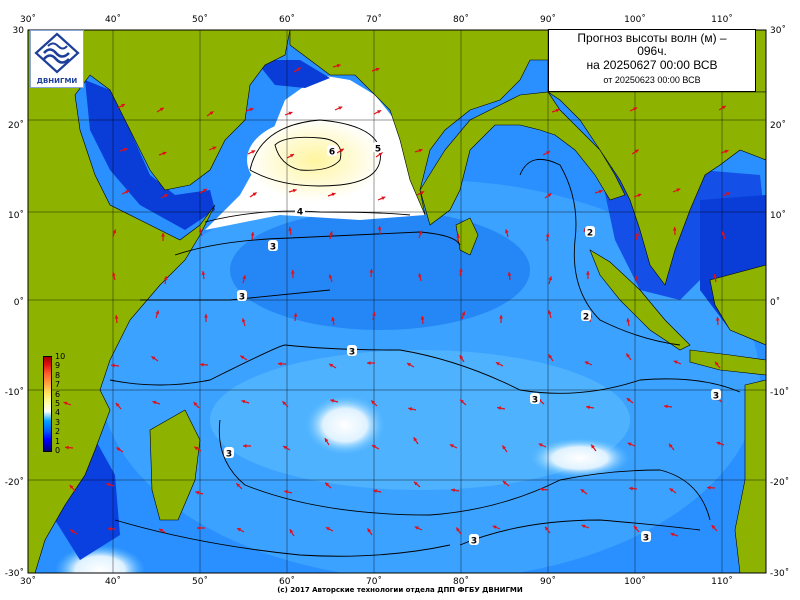 This screenshot has height=600, width=800. I want to click on contour-label: 6, so click(332, 153).